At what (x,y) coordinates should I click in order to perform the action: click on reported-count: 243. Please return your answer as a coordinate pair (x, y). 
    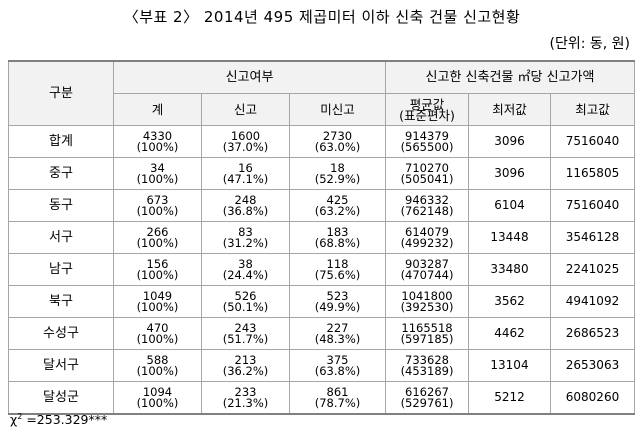
    Looking at the image, I should click on (245, 327).